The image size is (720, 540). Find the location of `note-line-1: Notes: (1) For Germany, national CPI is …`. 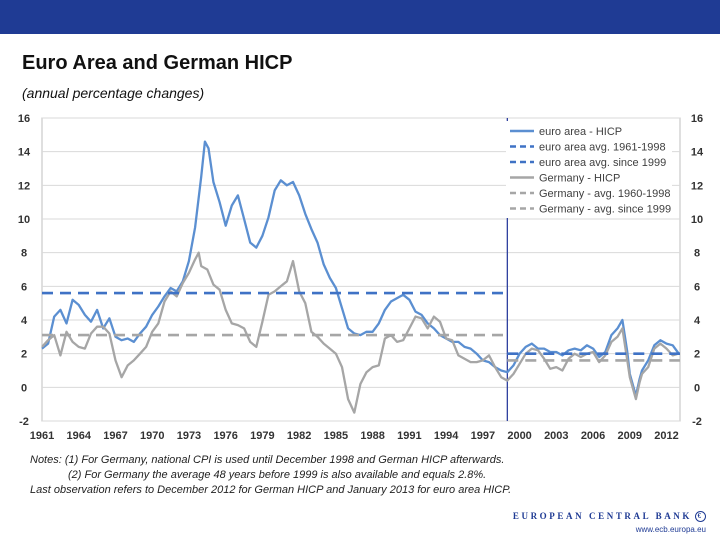

note-line-1: Notes: (1) For Germany, national CPI is … is located at coordinates (267, 460).